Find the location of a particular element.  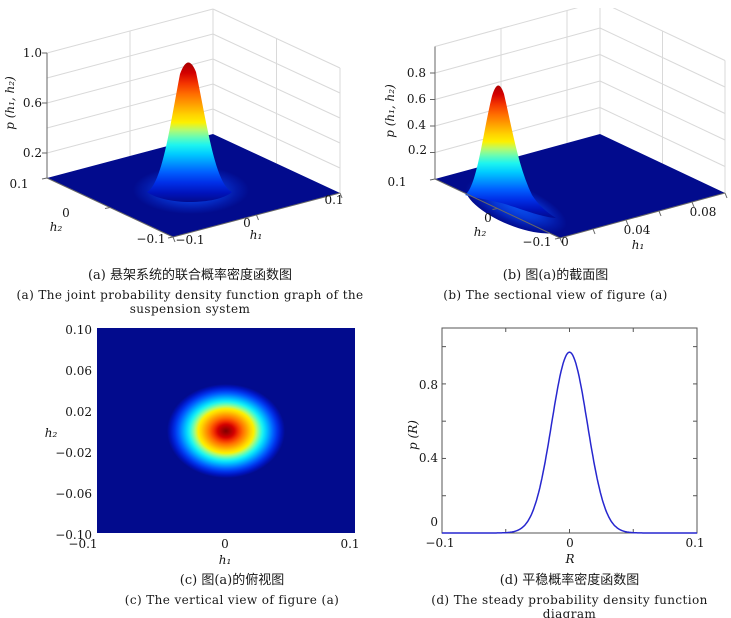

panel-d-xtick-3: 0.1 is located at coordinates (695, 543).